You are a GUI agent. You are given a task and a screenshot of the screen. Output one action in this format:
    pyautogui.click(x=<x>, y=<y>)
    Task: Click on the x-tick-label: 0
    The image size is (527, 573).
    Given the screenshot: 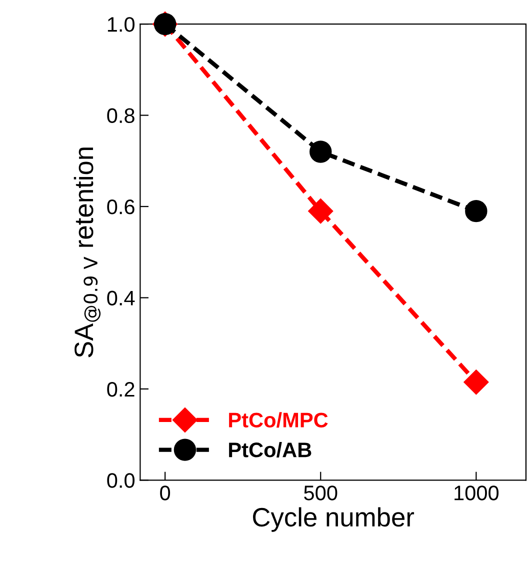 What is the action you would take?
    pyautogui.click(x=165, y=493)
    